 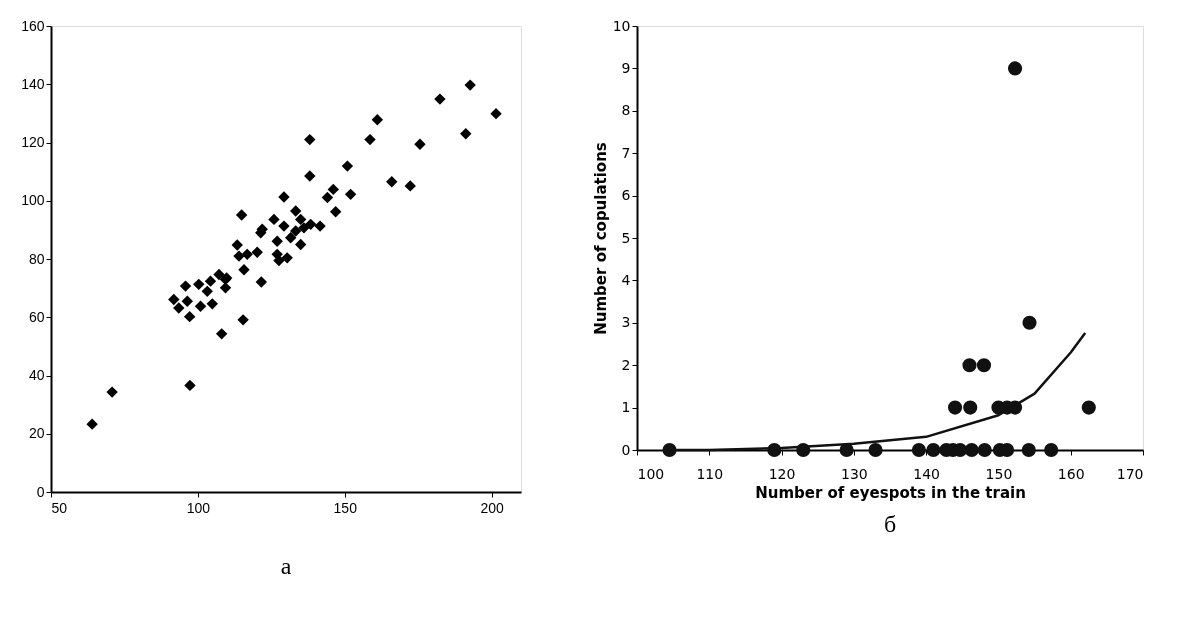 What do you see at coordinates (492, 507) in the screenshot?
I see `x-tick-label: 200` at bounding box center [492, 507].